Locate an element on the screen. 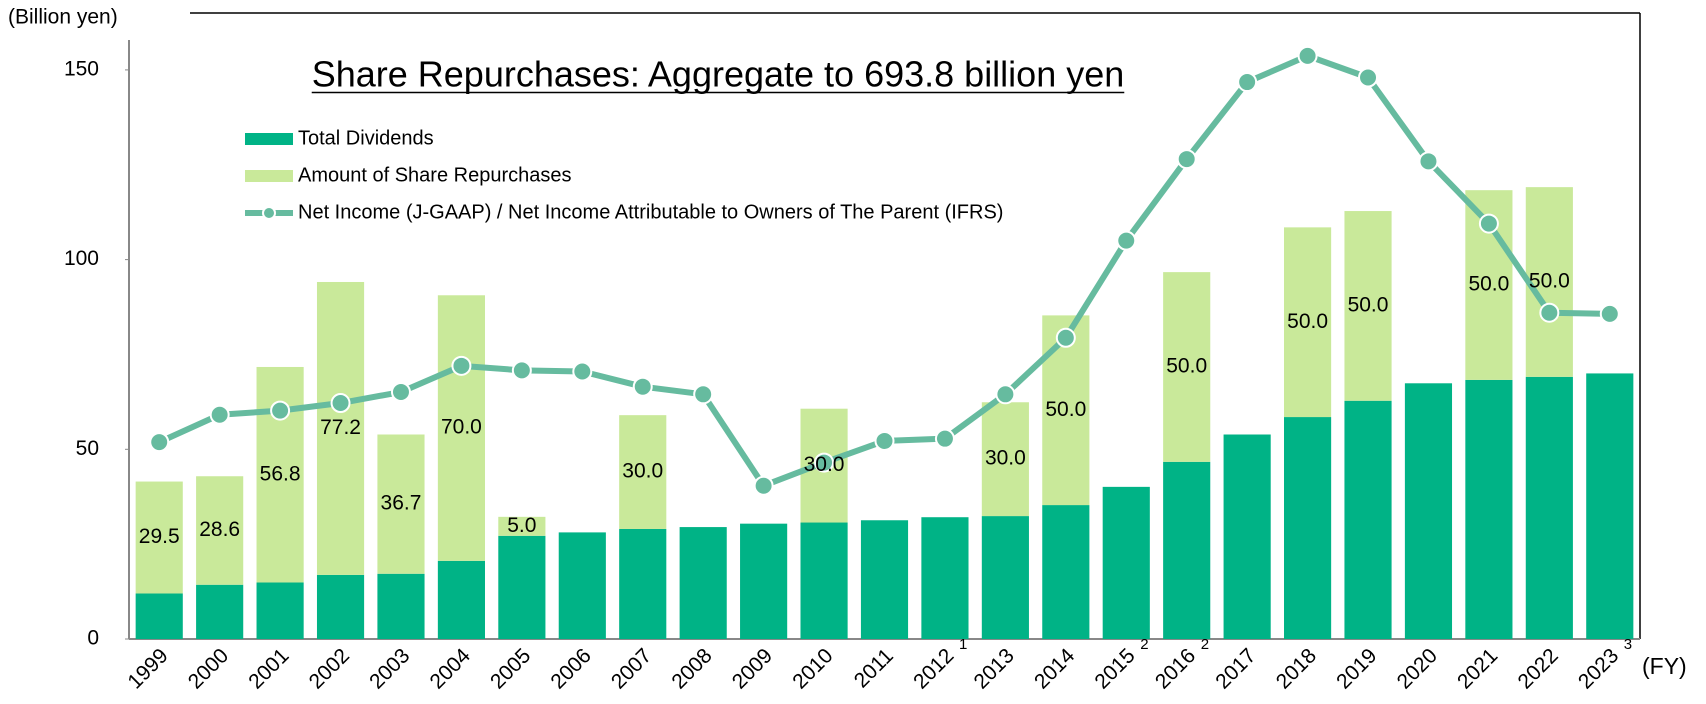 Image resolution: width=1706 pixels, height=704 pixels. x-tick-label: 2003 is located at coordinates (389, 668).